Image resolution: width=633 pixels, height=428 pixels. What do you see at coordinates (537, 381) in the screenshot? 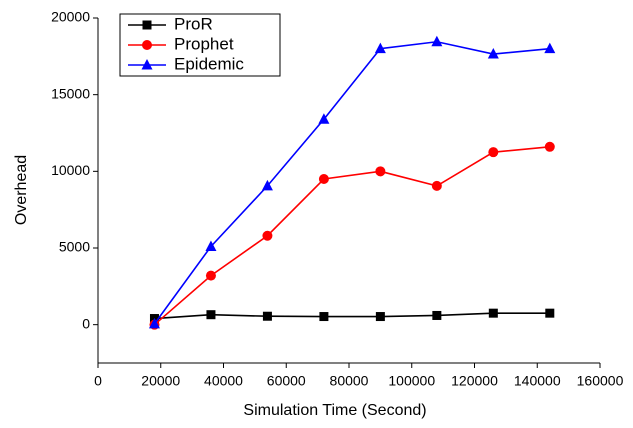
I see `x-tick-label: 140000` at bounding box center [537, 381].